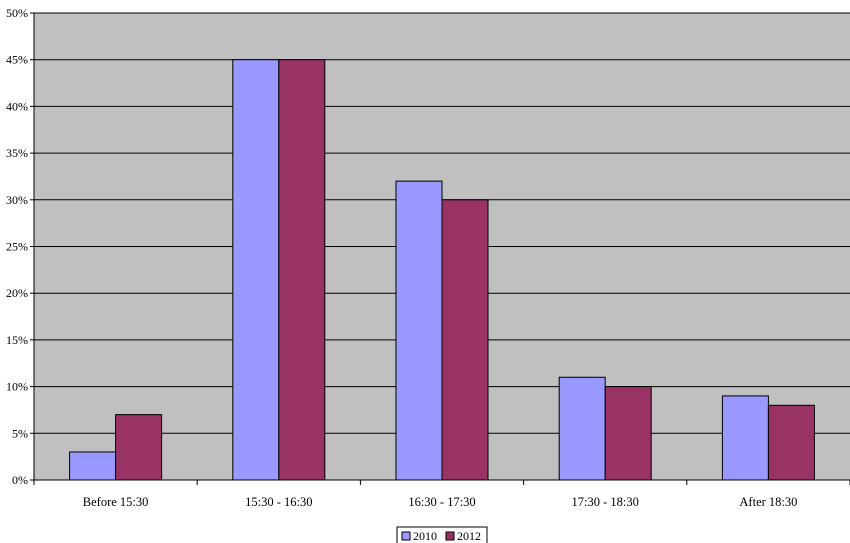 The width and height of the screenshot is (850, 543). What do you see at coordinates (450, 536) in the screenshot?
I see `legend-swatch-2012` at bounding box center [450, 536].